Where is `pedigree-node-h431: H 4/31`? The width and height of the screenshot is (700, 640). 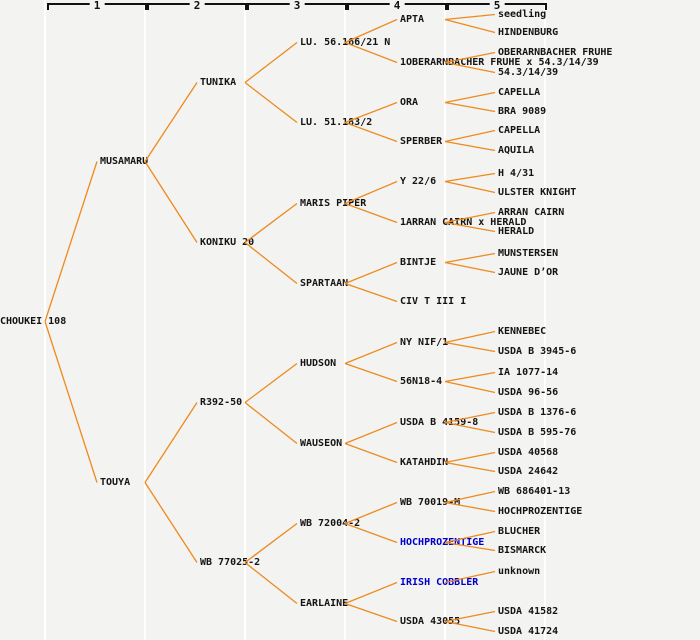 pedigree-node-h431: H 4/31 is located at coordinates (516, 173).